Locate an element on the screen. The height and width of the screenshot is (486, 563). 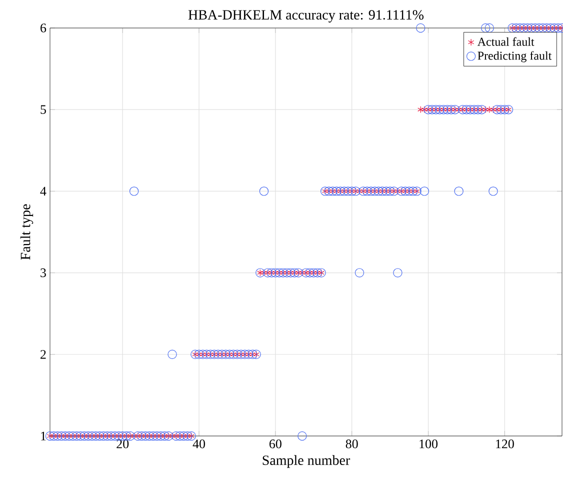
y-tick-label: 5 is located at coordinates (43, 109).